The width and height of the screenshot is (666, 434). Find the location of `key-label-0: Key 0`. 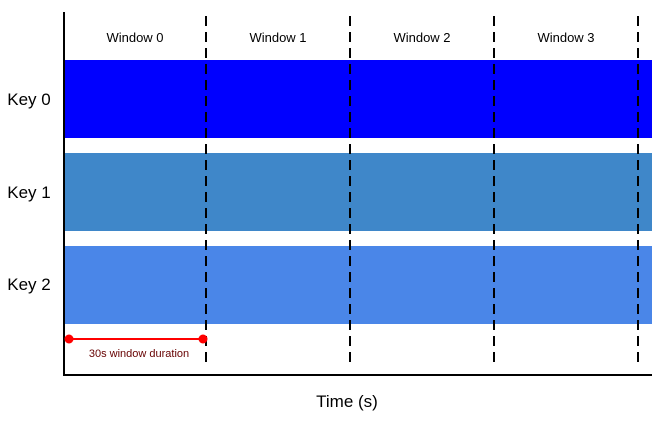

key-label-0: Key 0 is located at coordinates (28, 99).